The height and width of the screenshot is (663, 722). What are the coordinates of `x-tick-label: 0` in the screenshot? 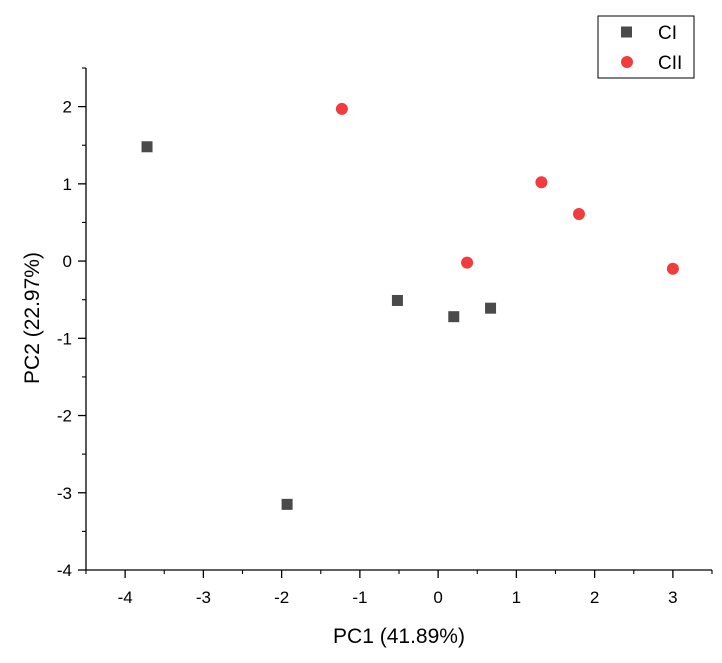 It's located at (437, 597).